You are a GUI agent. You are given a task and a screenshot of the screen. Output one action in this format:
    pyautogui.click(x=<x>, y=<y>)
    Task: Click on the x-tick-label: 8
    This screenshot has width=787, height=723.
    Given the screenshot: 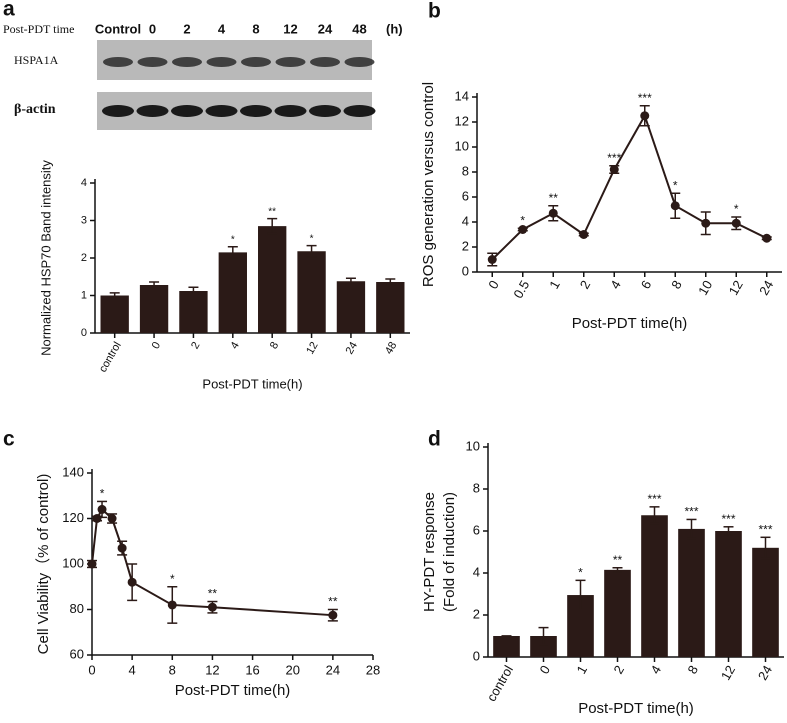 What is the action you would take?
    pyautogui.click(x=692, y=670)
    